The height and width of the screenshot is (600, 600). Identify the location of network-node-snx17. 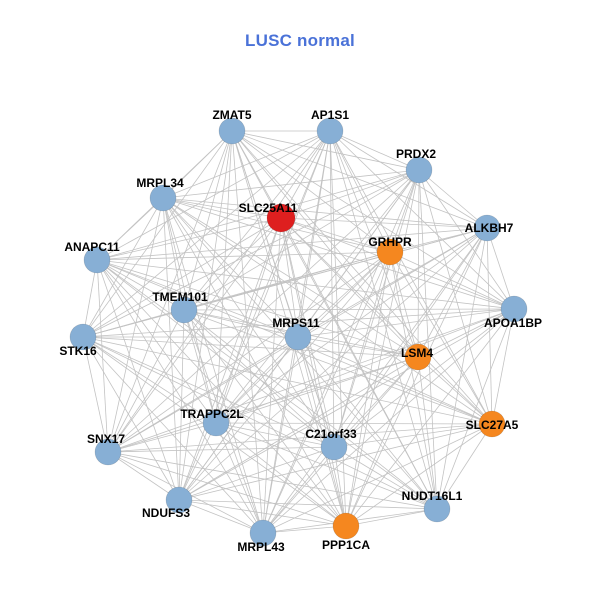
(108, 452).